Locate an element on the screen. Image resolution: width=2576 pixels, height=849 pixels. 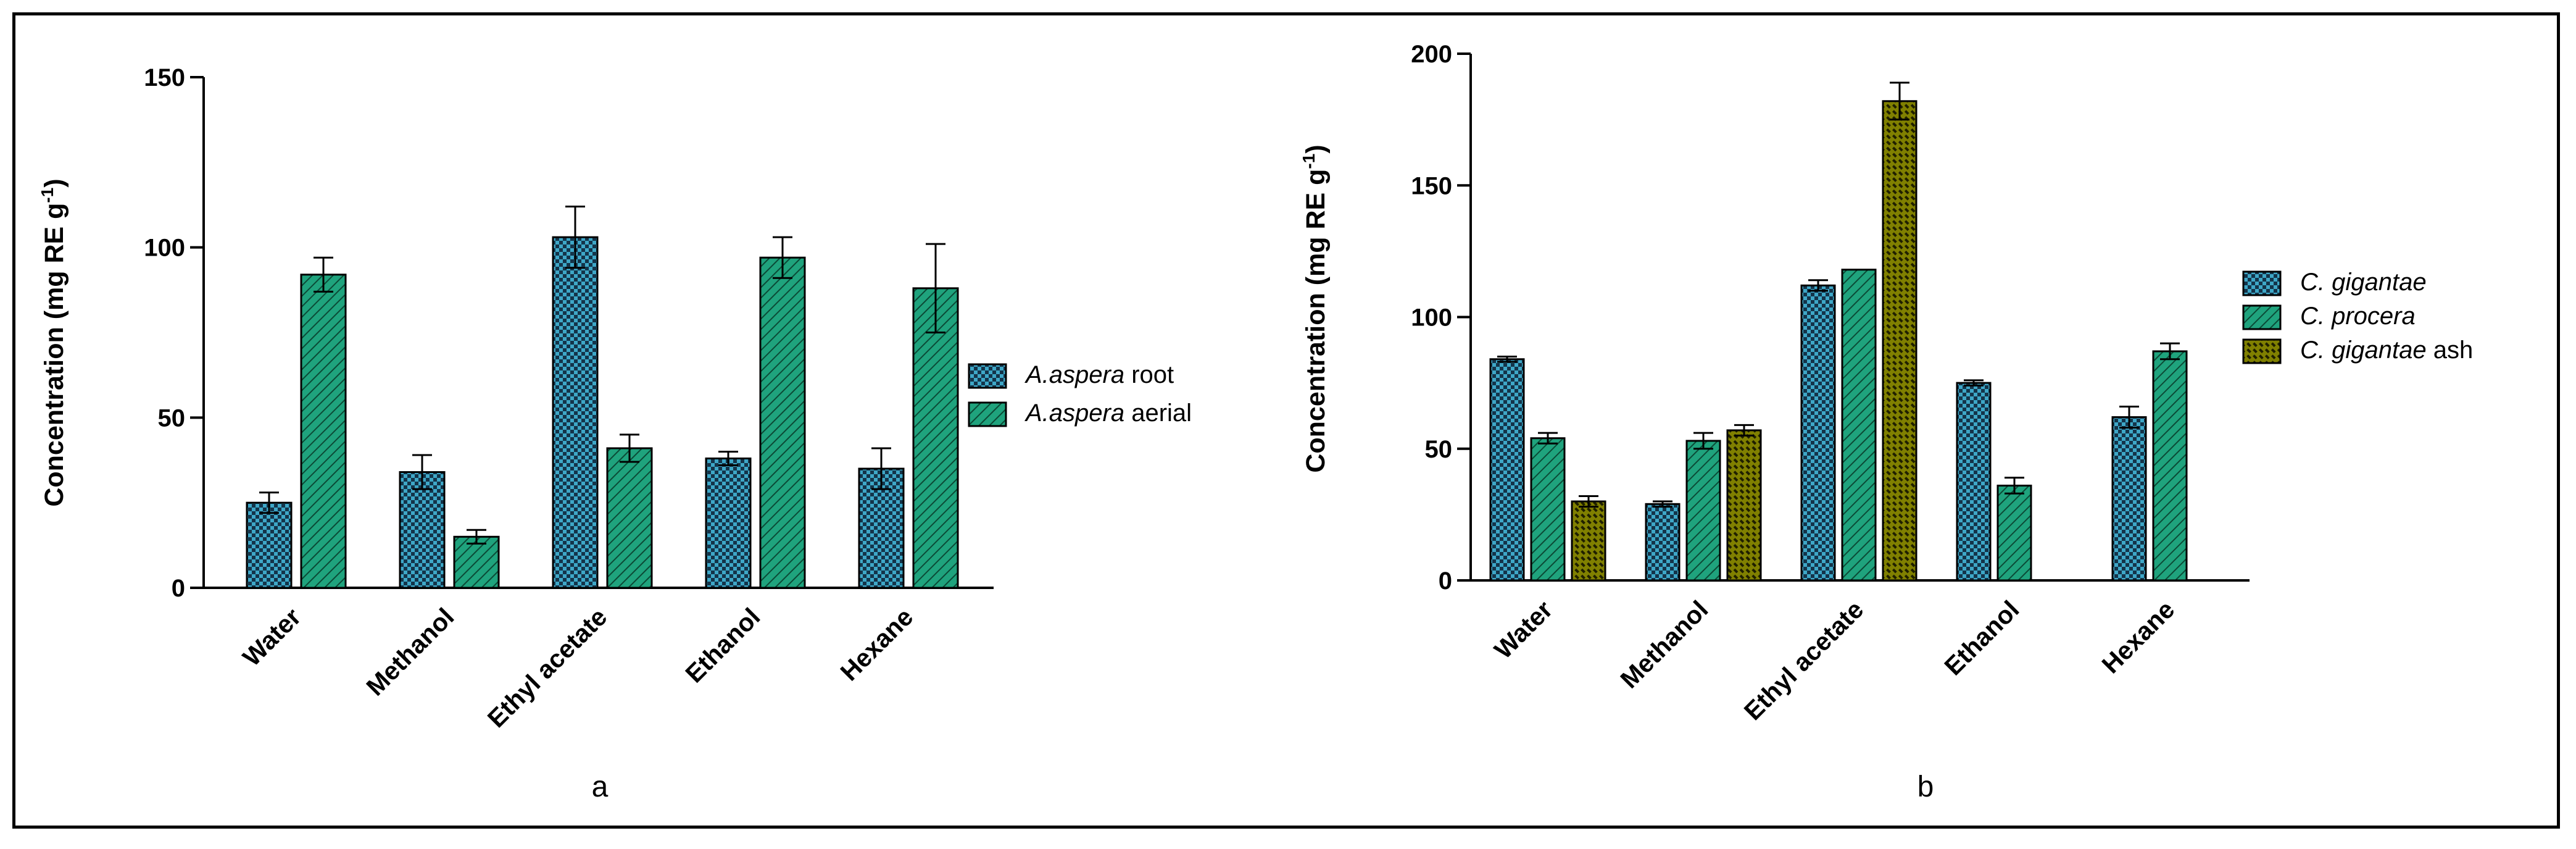
chart-a-panel-label: a is located at coordinates (600, 787).